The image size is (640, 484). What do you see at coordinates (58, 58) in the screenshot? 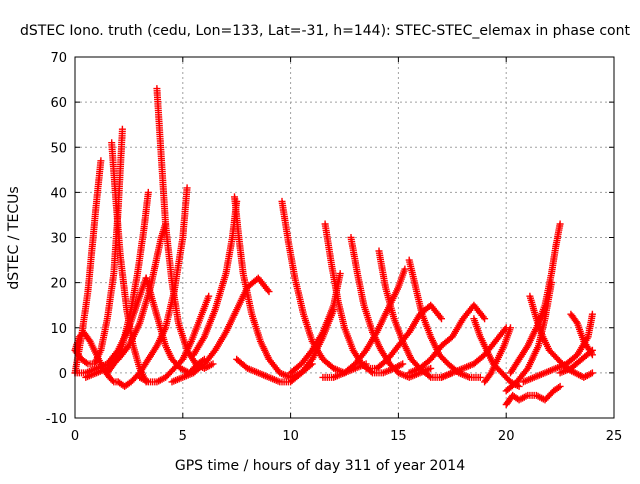
I see `y-tick-label: 70` at bounding box center [58, 58].